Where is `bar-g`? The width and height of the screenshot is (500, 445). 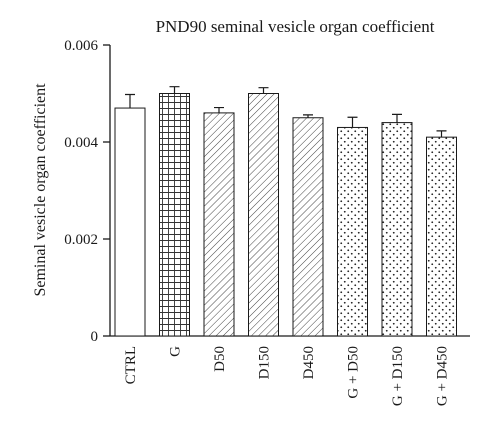
bar-g is located at coordinates (174, 215).